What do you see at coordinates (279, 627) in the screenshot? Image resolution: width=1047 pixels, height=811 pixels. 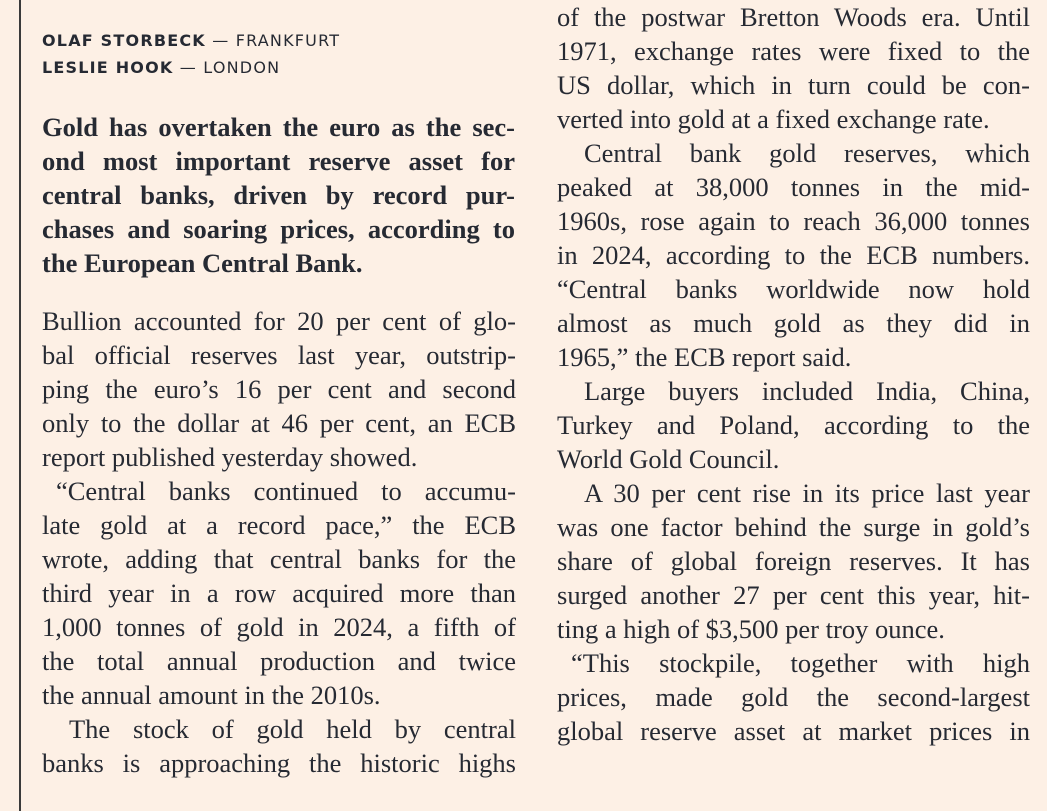 I see `body-paragraph-line: 1,000 tonnes of gold in 2024, a fifth of` at bounding box center [279, 627].